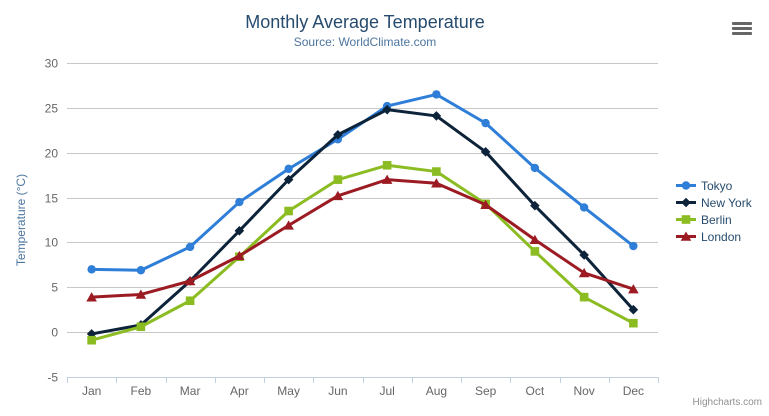  I want to click on berlin-line-marker-icon, so click(686, 219).